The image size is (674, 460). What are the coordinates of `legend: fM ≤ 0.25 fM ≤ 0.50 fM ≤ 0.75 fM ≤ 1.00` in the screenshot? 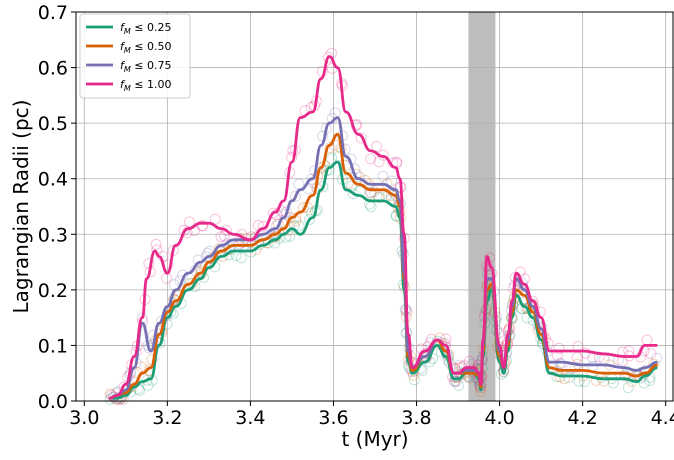 It's located at (135, 56).